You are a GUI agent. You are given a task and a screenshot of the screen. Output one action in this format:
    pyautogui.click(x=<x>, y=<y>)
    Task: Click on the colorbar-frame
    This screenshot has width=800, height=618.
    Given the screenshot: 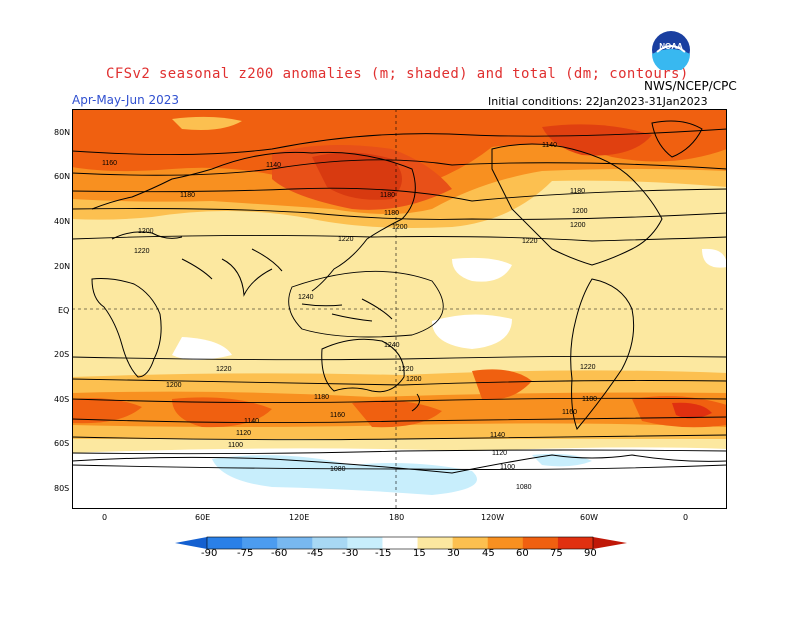 What is the action you would take?
    pyautogui.click(x=400, y=543)
    